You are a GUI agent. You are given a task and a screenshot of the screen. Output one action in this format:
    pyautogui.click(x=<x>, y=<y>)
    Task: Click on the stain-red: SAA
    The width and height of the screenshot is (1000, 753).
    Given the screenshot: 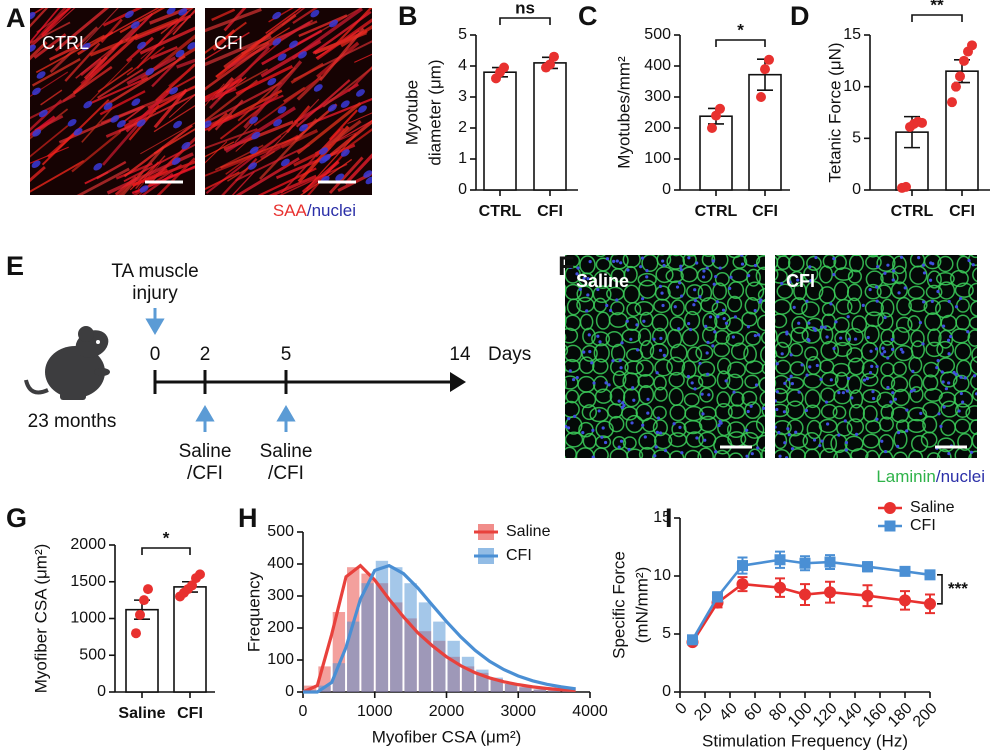 What is the action you would take?
    pyautogui.click(x=290, y=210)
    